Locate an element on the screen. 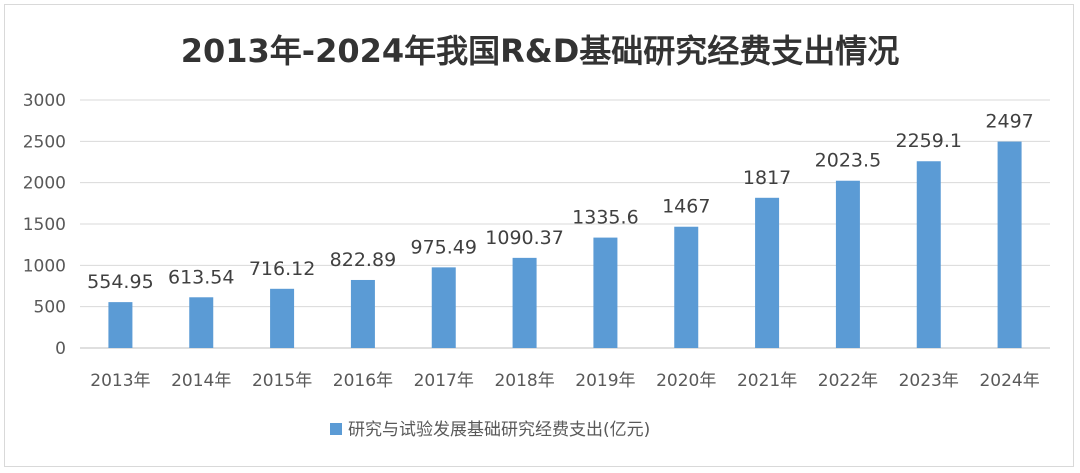 The height and width of the screenshot is (473, 1080). x-tick-label: 2014年 is located at coordinates (201, 381).